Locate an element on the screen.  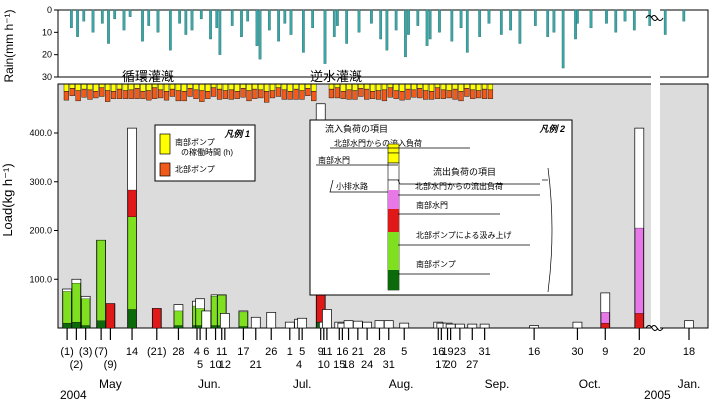
month-label: Jun. is located at coordinates (209, 384).